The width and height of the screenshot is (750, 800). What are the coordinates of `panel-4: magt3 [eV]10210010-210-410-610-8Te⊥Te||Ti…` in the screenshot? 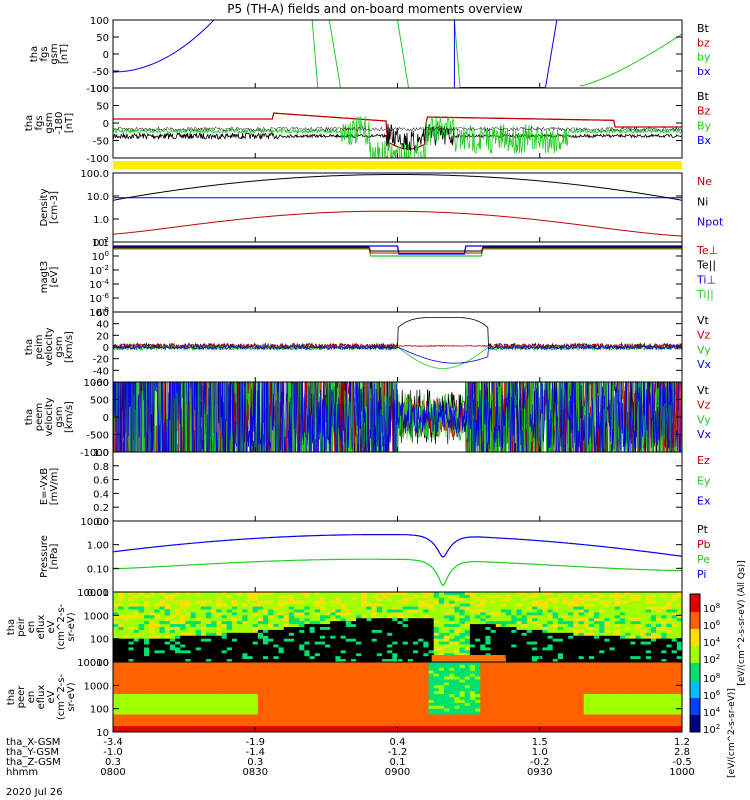 It's located at (378, 277).